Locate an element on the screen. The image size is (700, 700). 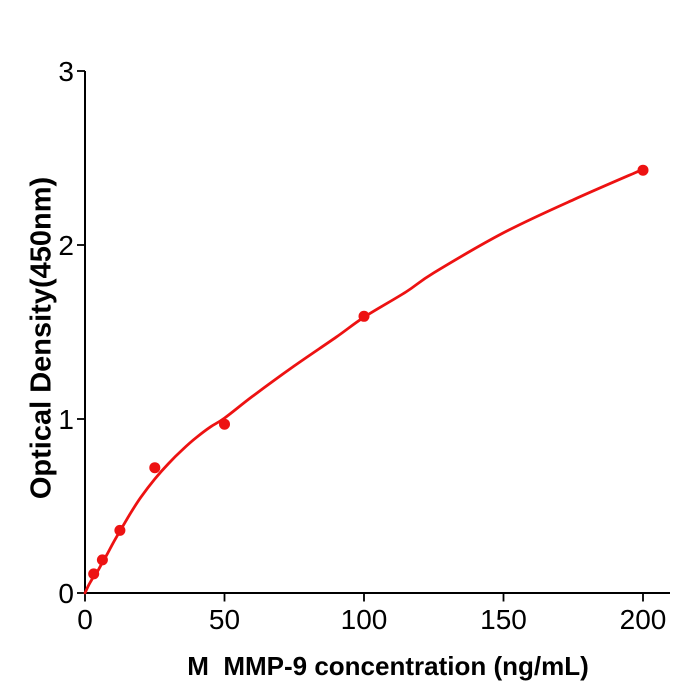
x-tick-label: 150 is located at coordinates (503, 619).